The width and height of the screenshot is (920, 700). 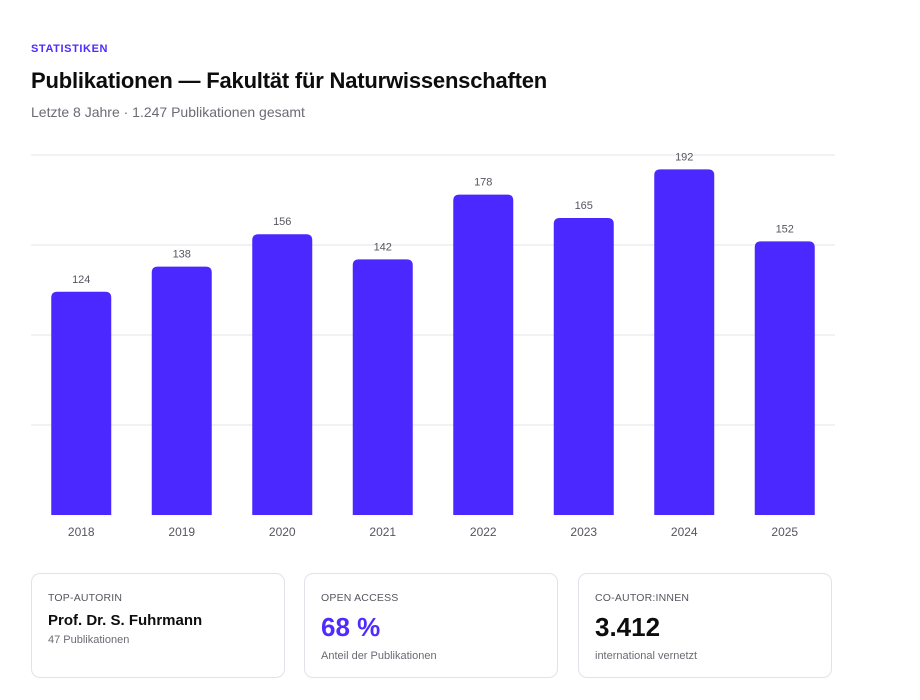 I want to click on x-tick-label: 2021, so click(x=382, y=532).